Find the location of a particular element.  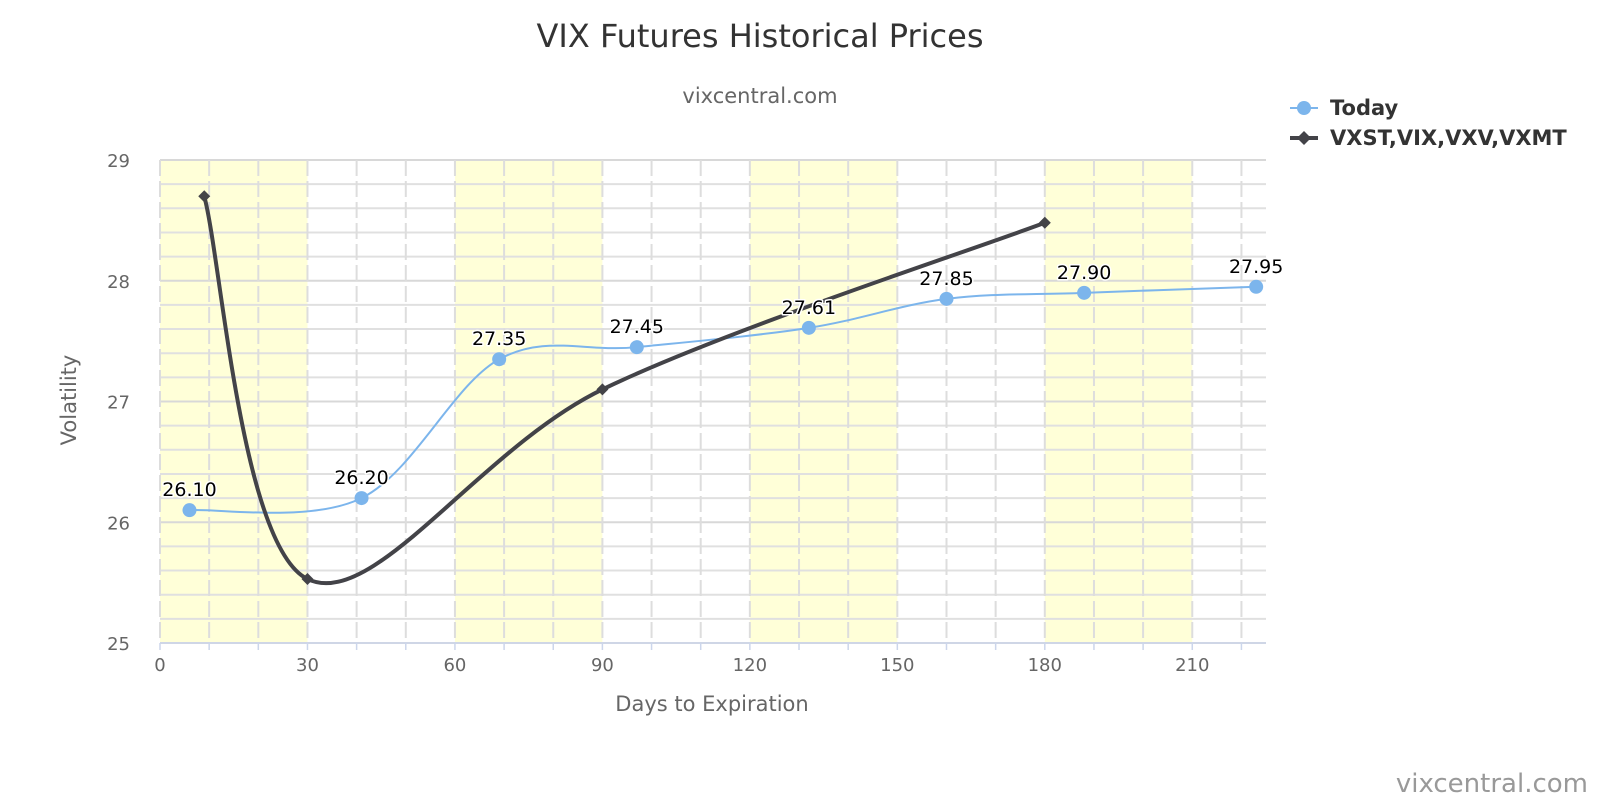

data-label: 26.20 is located at coordinates (361, 478).